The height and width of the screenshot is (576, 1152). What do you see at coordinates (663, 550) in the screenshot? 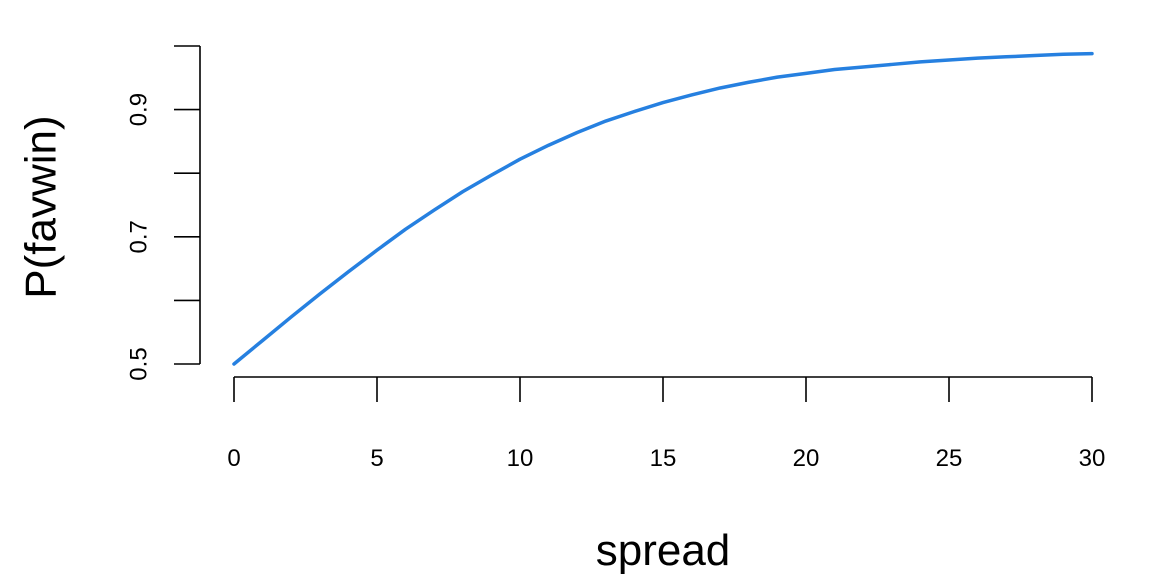
I see `x-axis-title: spread` at bounding box center [663, 550].